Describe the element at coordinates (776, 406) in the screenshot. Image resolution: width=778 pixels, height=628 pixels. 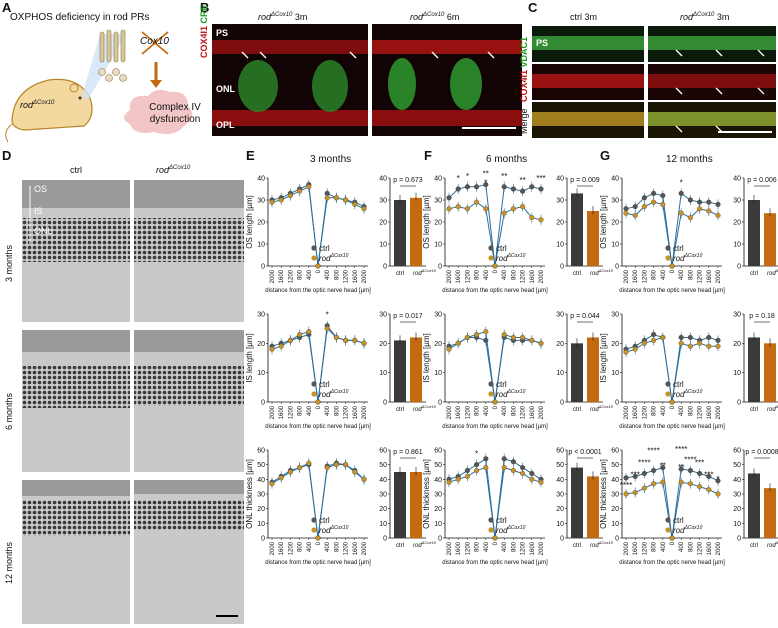
I see `bar-label-mut-sup: ΔCox10` at that location.